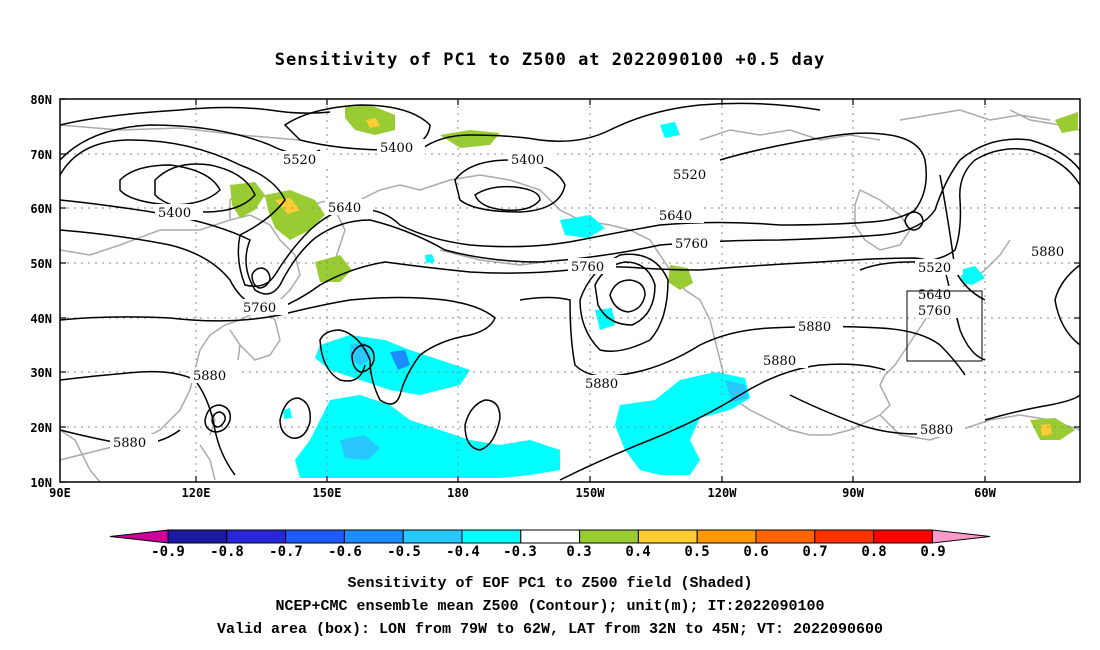 The width and height of the screenshot is (1100, 650). Describe the element at coordinates (168, 552) in the screenshot. I see `colorbar-label: -0.9` at that location.